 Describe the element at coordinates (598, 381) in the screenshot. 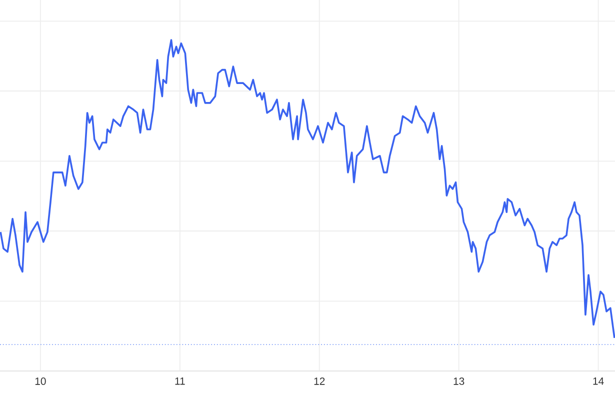

I see `x-tick-label: 14` at that location.